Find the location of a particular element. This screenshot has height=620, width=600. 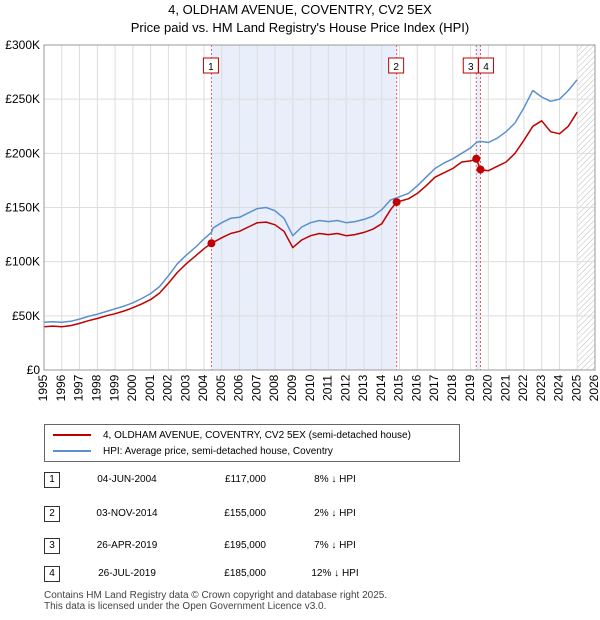

legend-swatch-hpi is located at coordinates (72, 451).